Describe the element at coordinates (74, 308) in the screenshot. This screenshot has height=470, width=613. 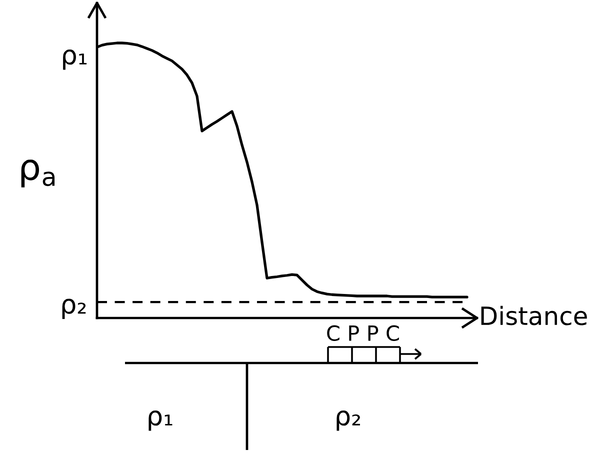
I see `ref-line-label: ρ₂` at that location.